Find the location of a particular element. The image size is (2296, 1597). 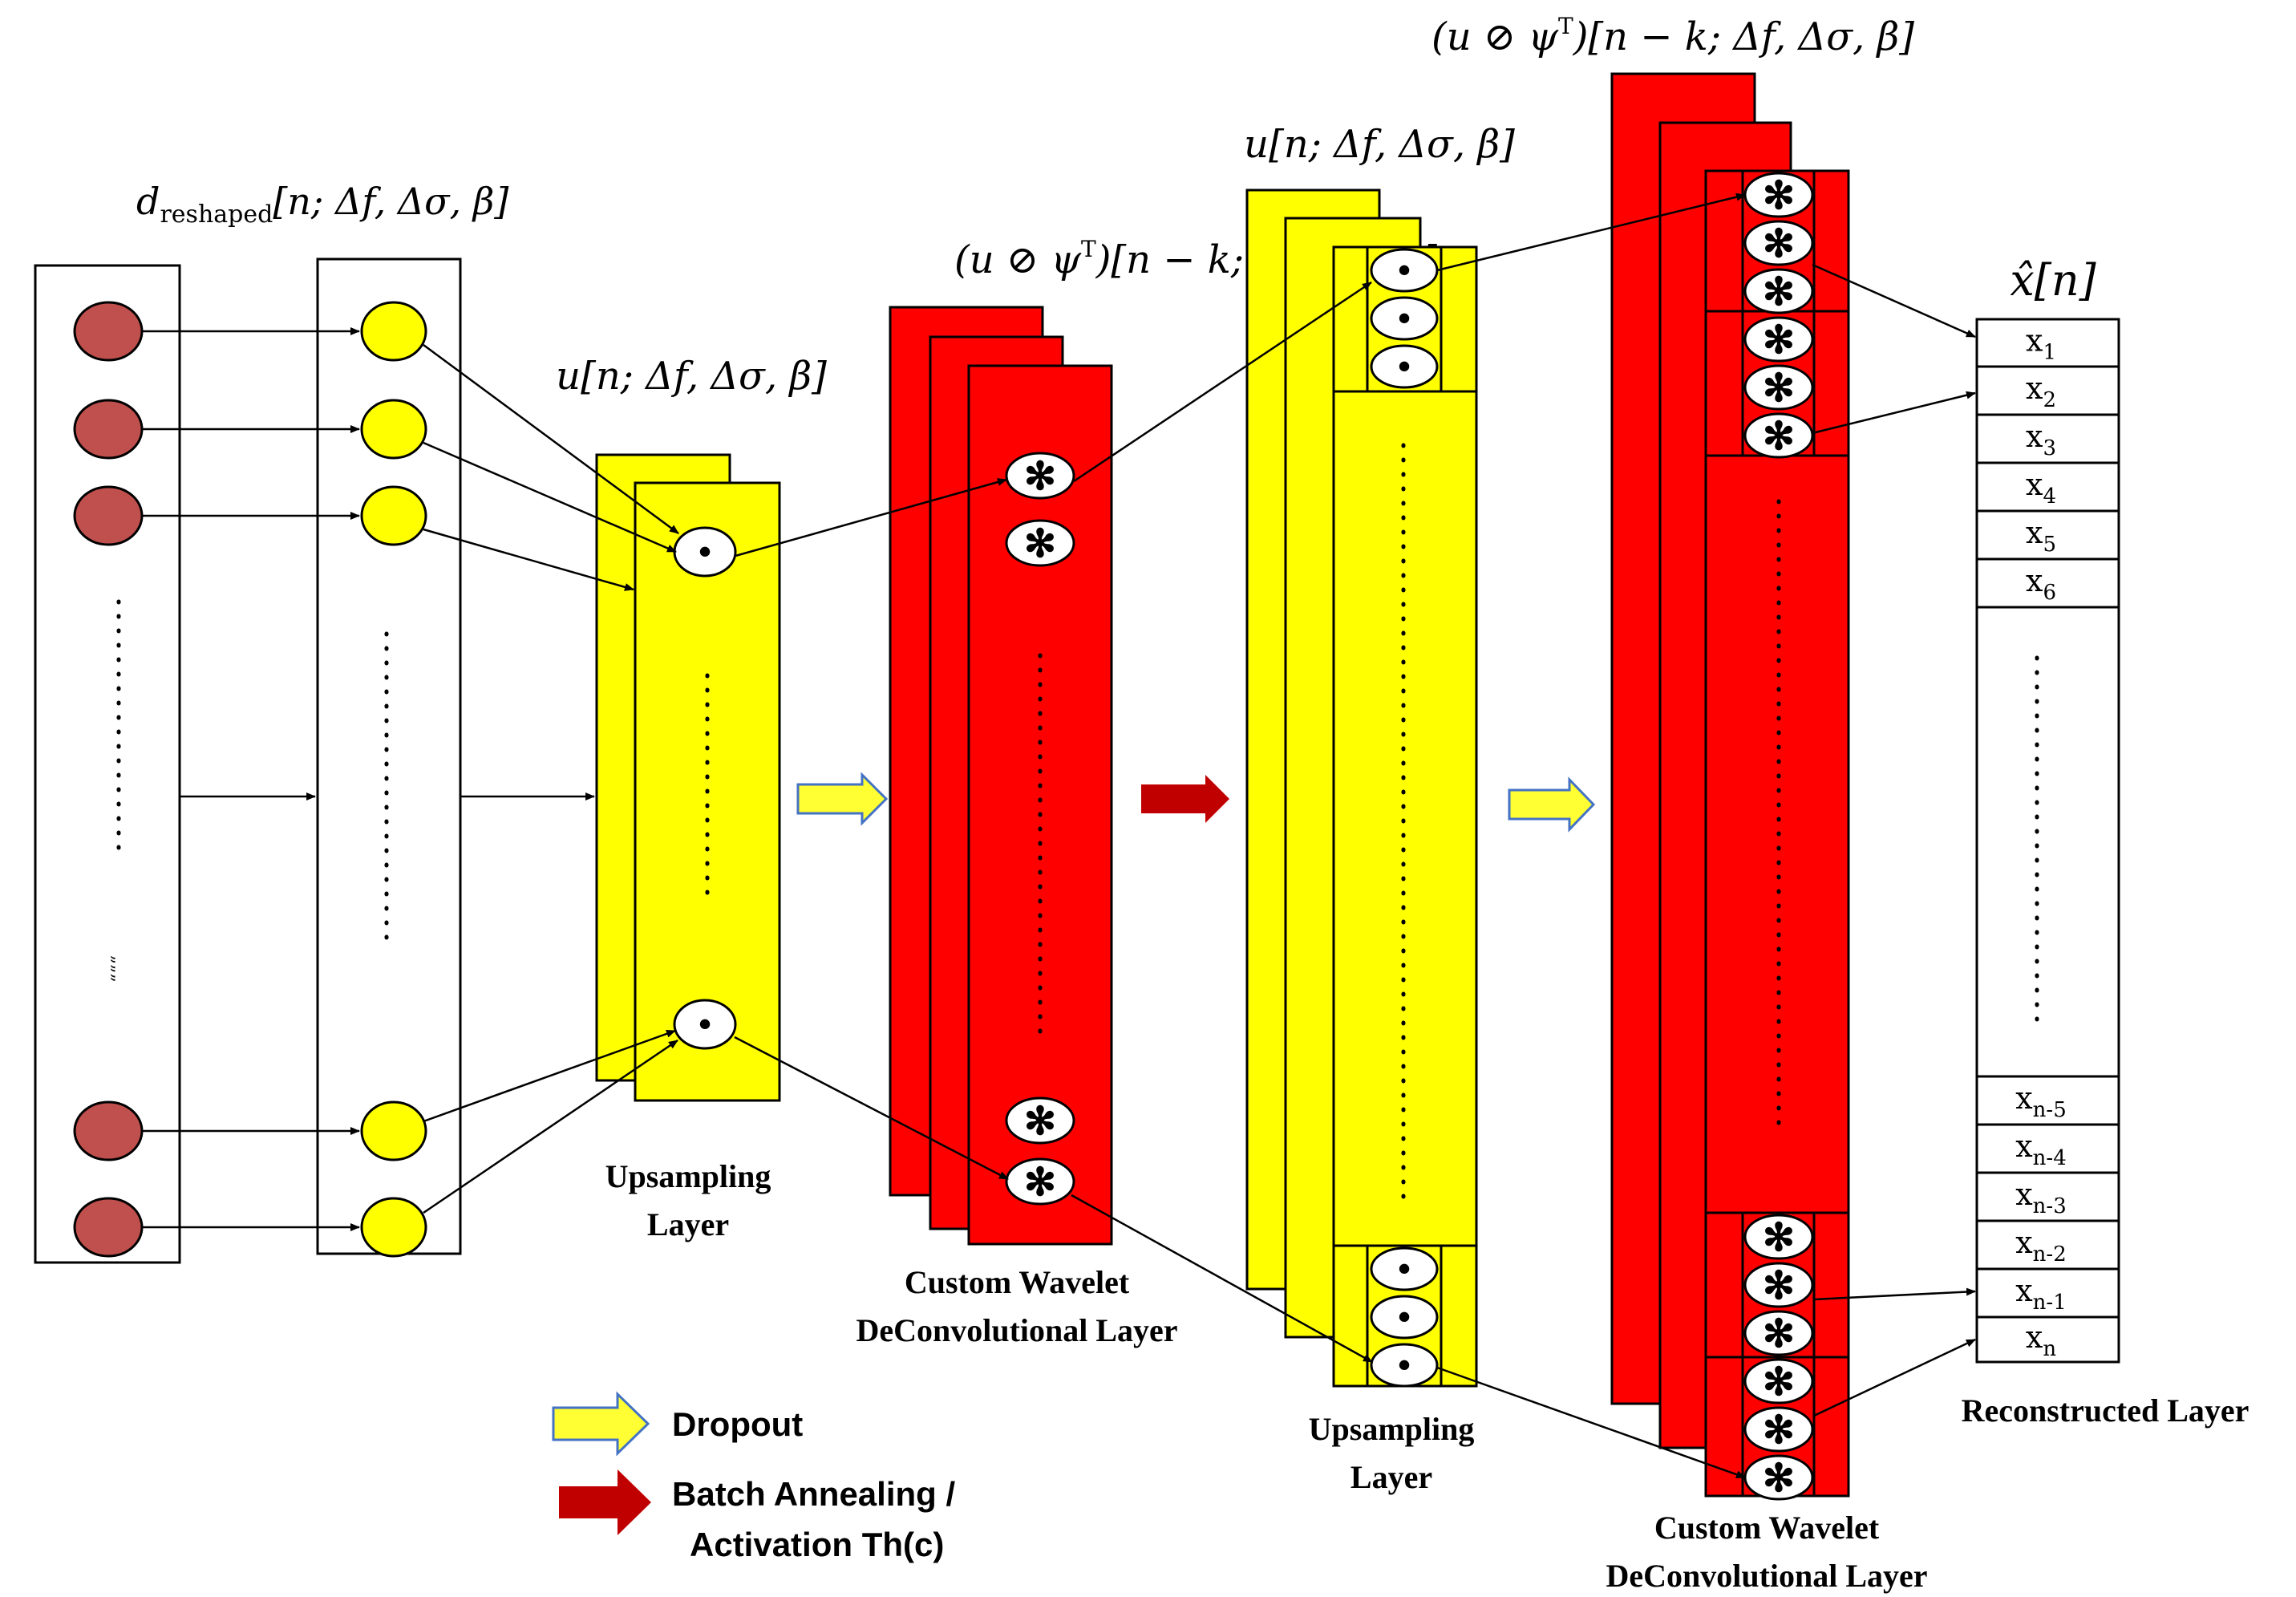

output-cell-label: xn-2 is located at coordinates (2041, 1246).